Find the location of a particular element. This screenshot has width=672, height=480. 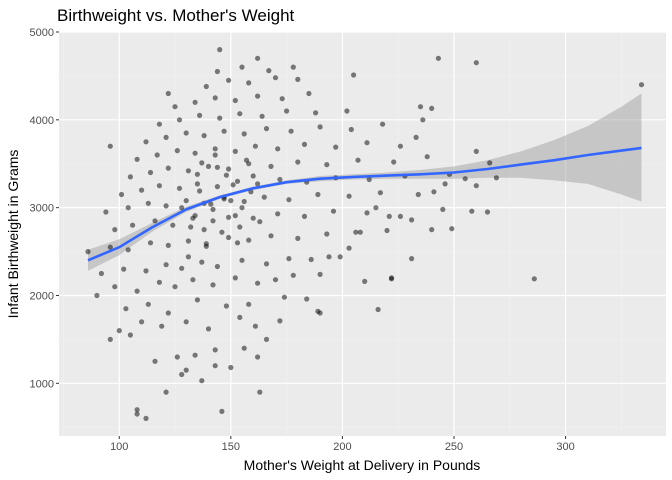

y-tick-label: 3000 is located at coordinates (42, 209).